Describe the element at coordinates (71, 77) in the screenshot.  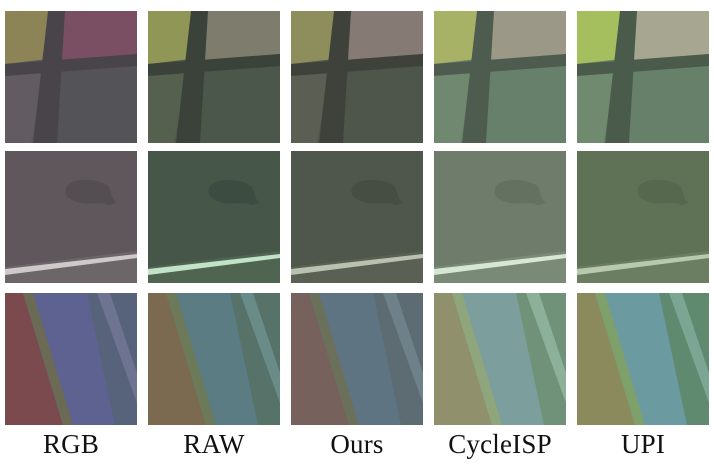
I see `row1-rgb-image` at that location.